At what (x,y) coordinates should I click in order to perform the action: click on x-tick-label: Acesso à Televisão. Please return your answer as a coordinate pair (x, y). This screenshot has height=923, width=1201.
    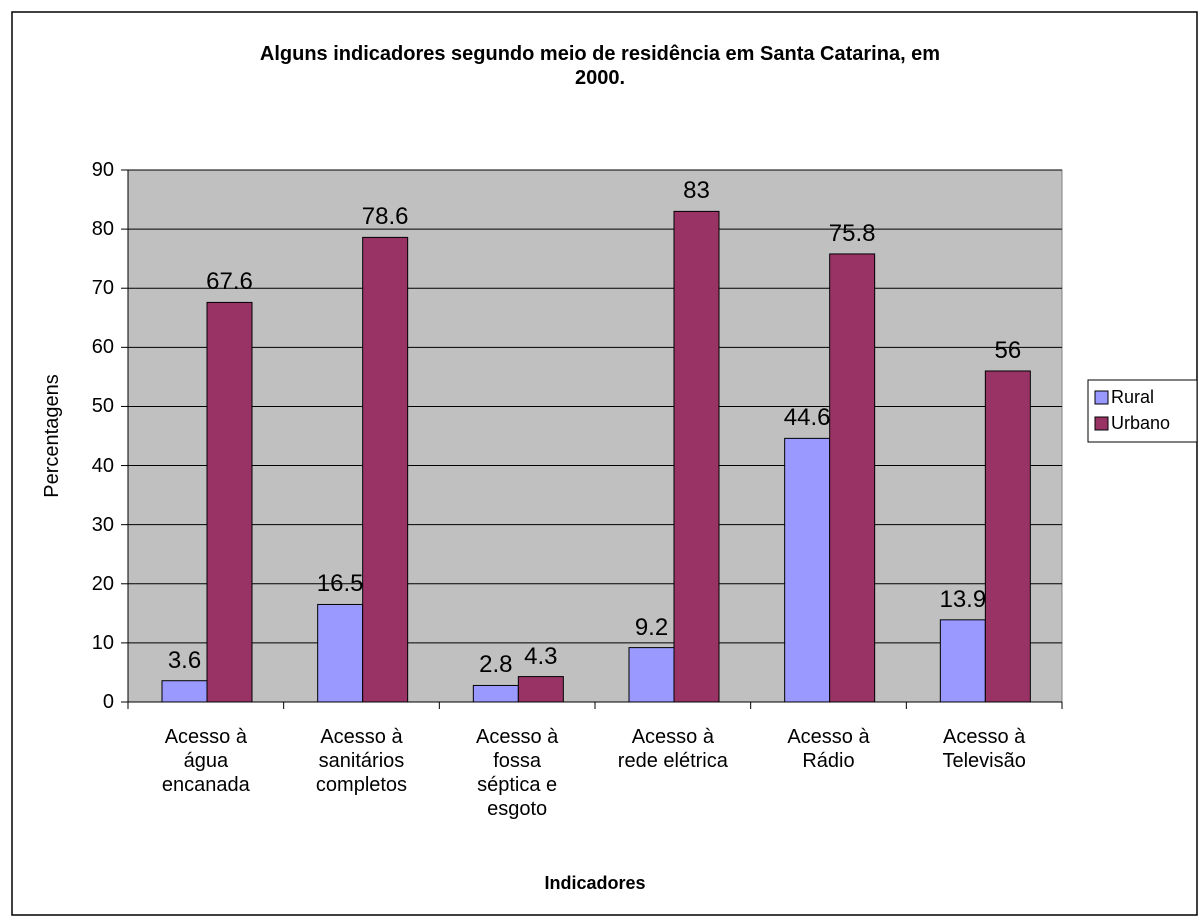
    Looking at the image, I should click on (984, 749).